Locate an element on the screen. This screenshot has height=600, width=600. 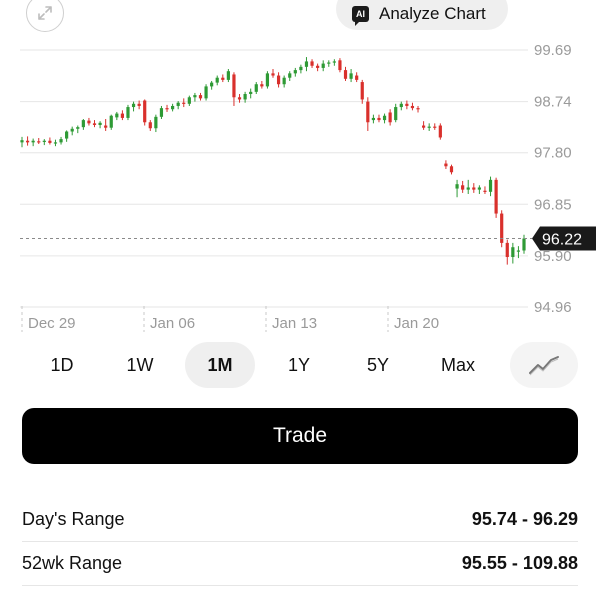
current-price-label: 96.22 is located at coordinates (562, 240).